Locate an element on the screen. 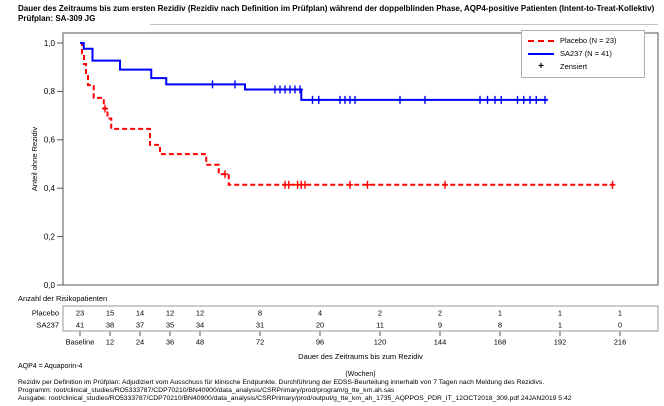 The height and width of the screenshot is (406, 664). legend-label-placebo: Placebo (N = 23) is located at coordinates (588, 40).